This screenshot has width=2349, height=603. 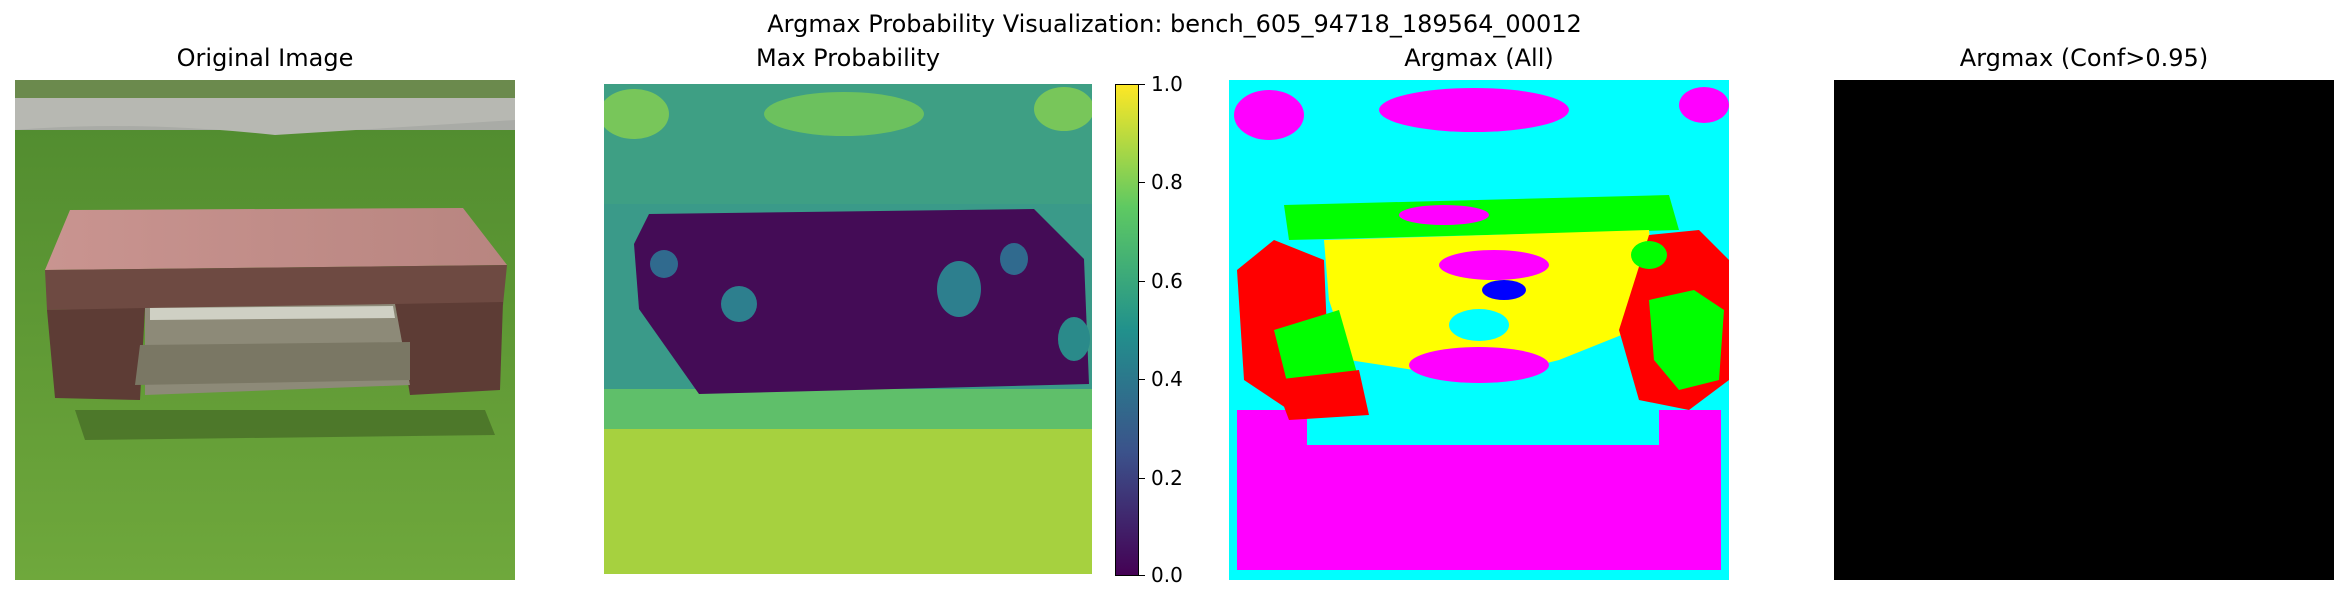 I want to click on colorbar-tick-label: 0.0, so click(x=1167, y=575).